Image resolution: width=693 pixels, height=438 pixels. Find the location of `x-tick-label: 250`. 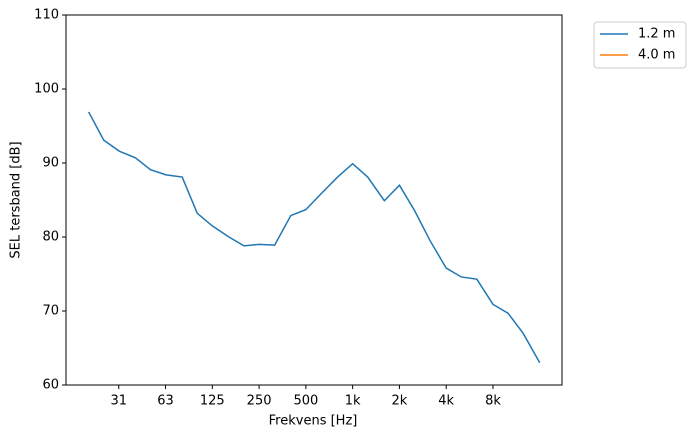

x-tick-label: 250 is located at coordinates (259, 401).